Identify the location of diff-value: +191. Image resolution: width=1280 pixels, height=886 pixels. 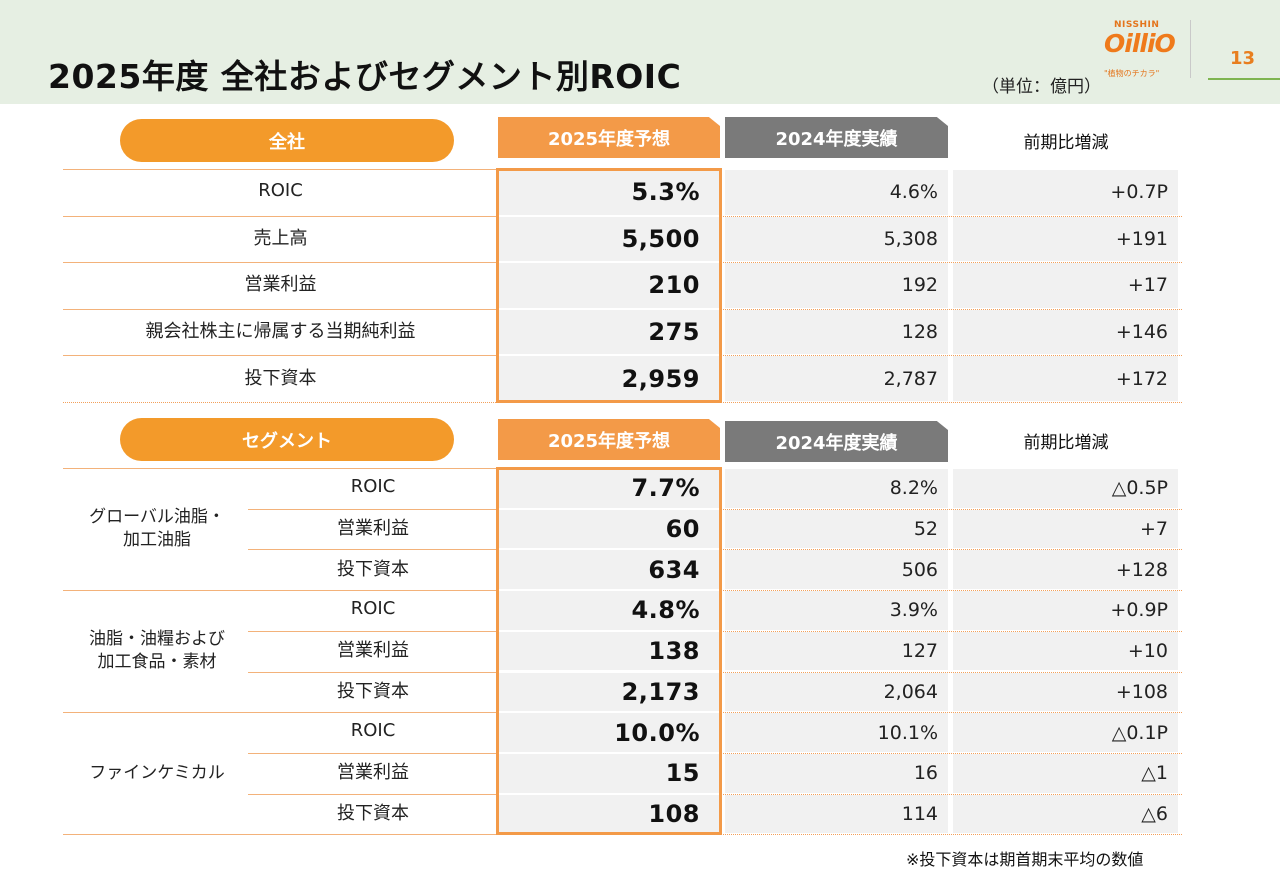
(1065, 239).